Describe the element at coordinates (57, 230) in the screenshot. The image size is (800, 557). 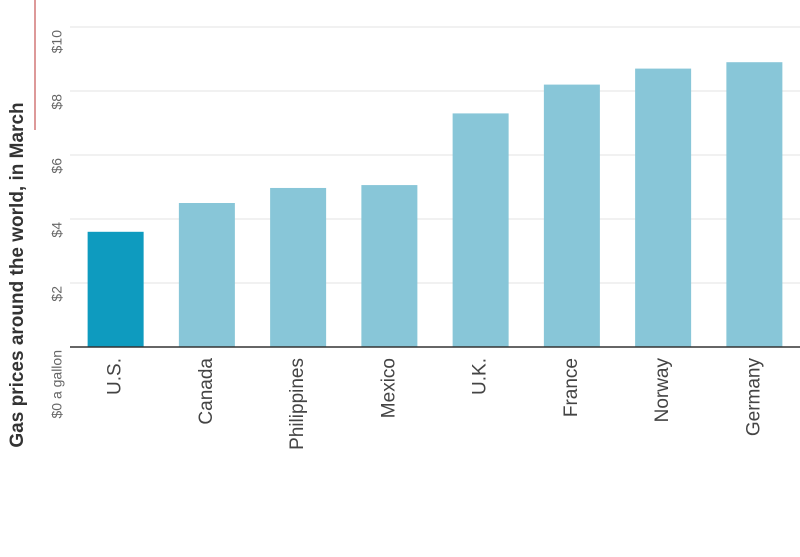
I see `y-tick-label: $4` at that location.